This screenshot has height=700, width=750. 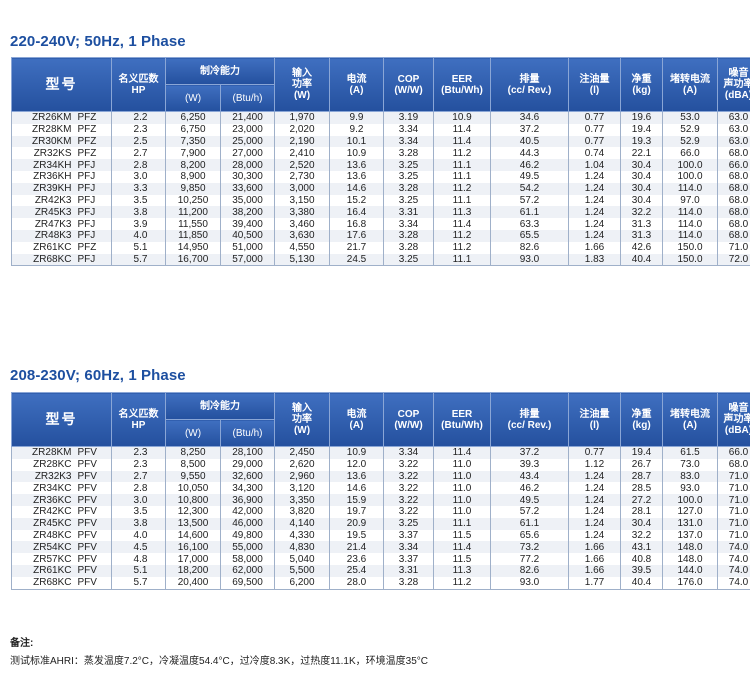 I want to click on cell-input-power: 5,500, so click(x=302, y=570).